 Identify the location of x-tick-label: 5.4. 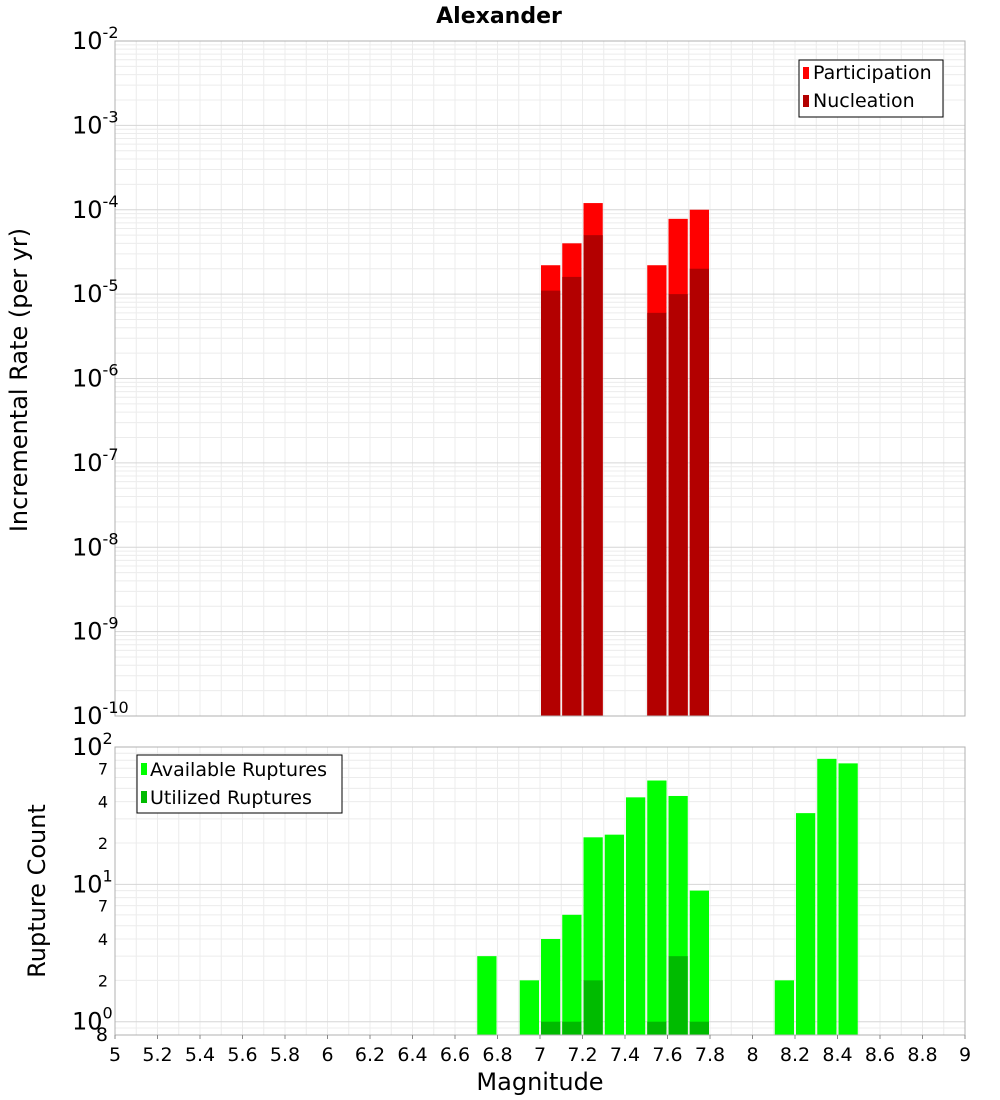
(200, 1055).